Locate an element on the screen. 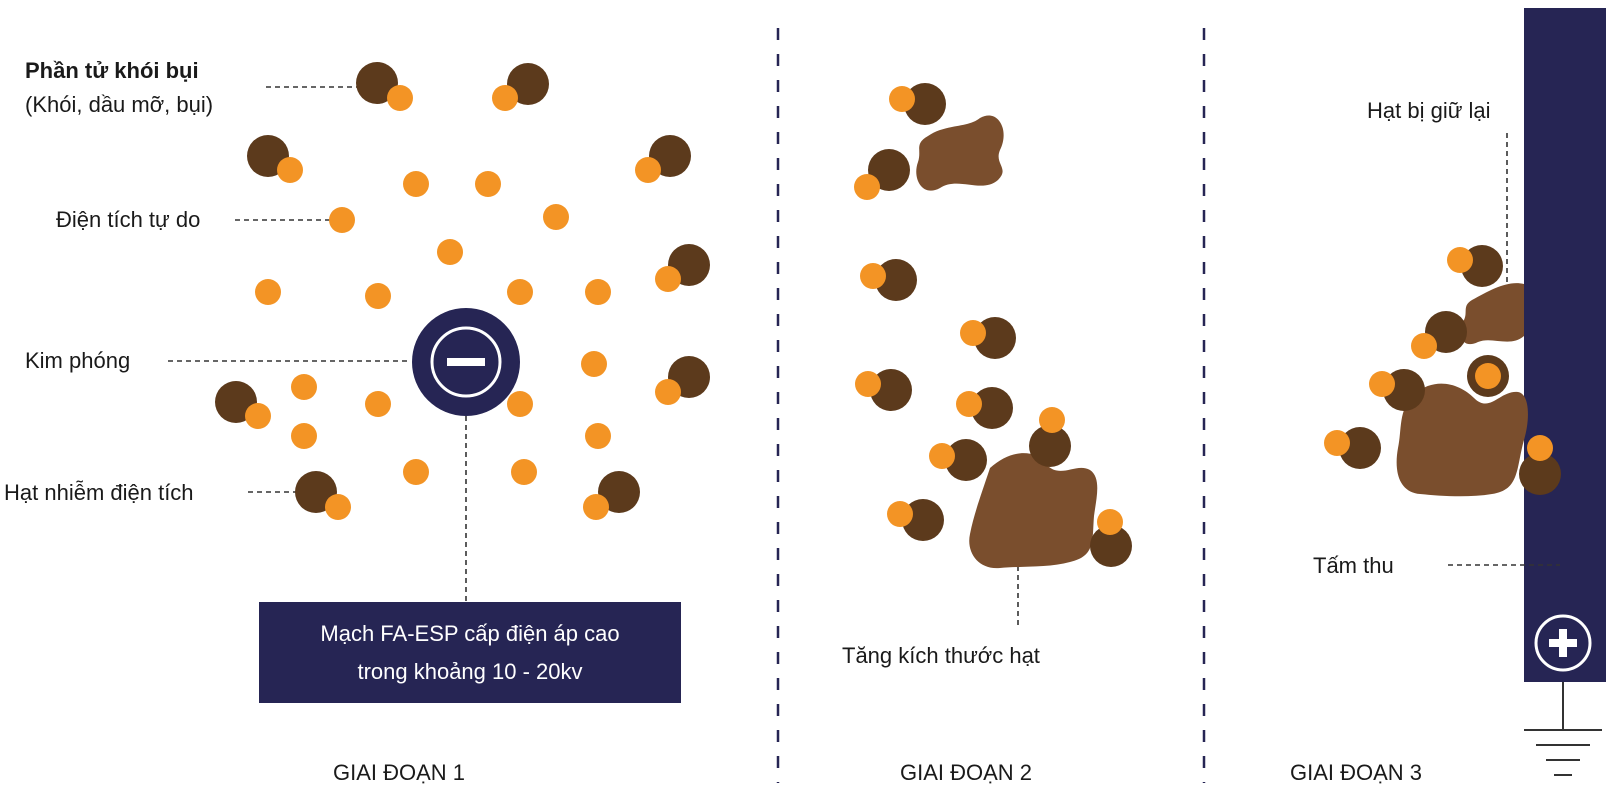 The height and width of the screenshot is (786, 1606). circuit-line-2: trong khoảng 10 - 20kv is located at coordinates (470, 671).